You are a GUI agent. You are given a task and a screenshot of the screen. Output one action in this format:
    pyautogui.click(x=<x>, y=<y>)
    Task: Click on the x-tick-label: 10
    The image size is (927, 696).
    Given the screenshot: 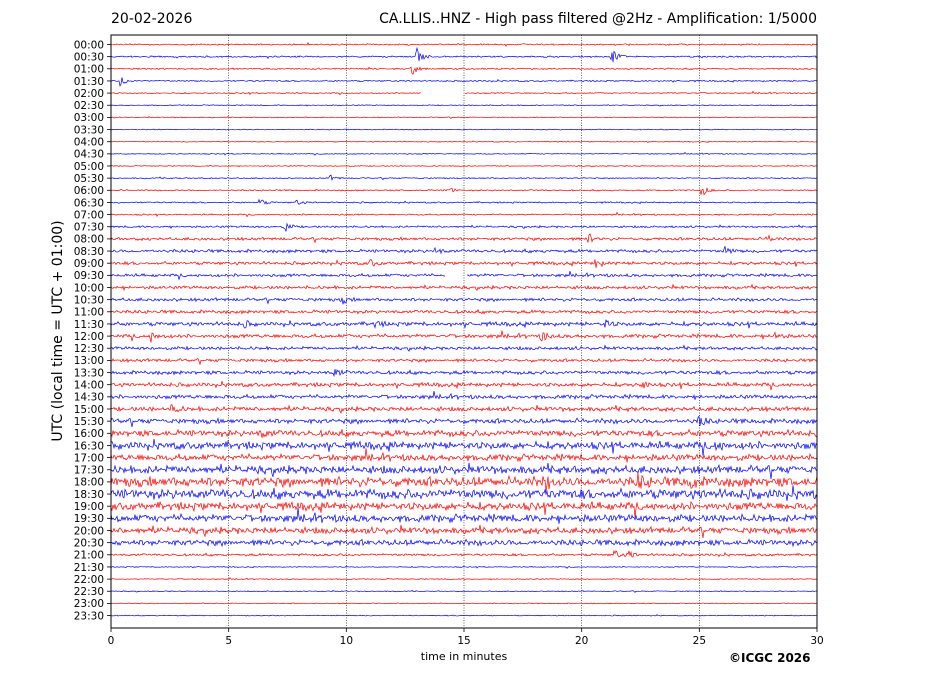 What is the action you would take?
    pyautogui.click(x=346, y=641)
    